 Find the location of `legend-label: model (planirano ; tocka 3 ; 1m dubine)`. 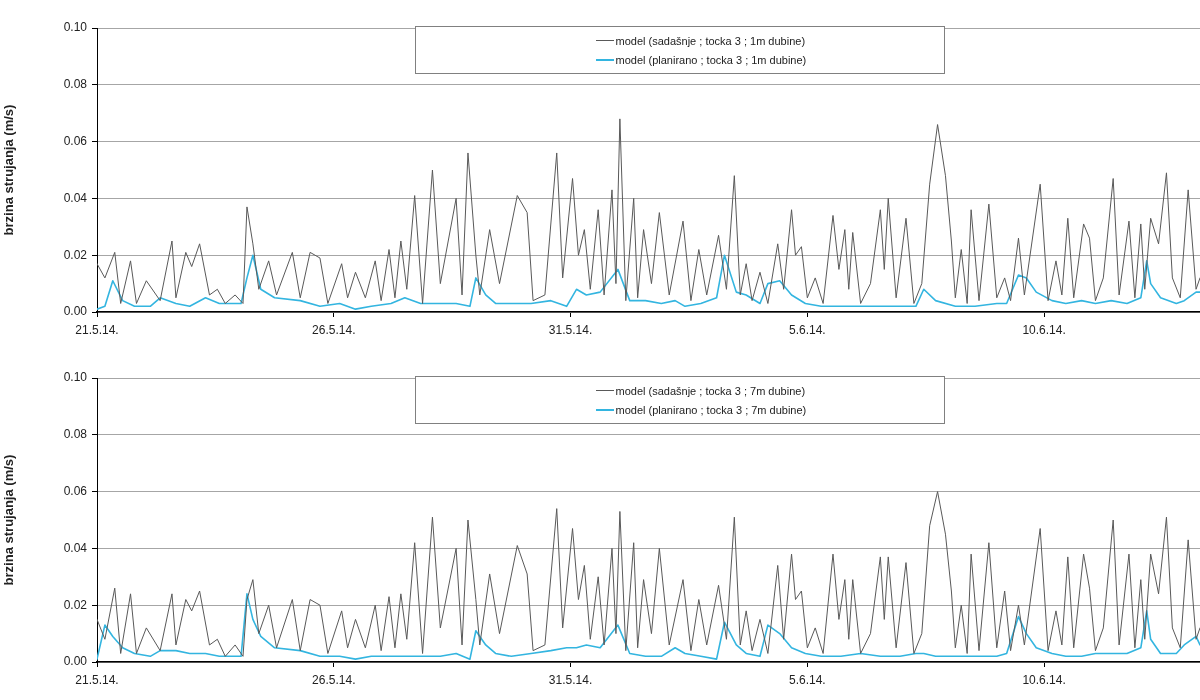

legend-label: model (planirano ; tocka 3 ; 1m dubine) is located at coordinates (711, 59).